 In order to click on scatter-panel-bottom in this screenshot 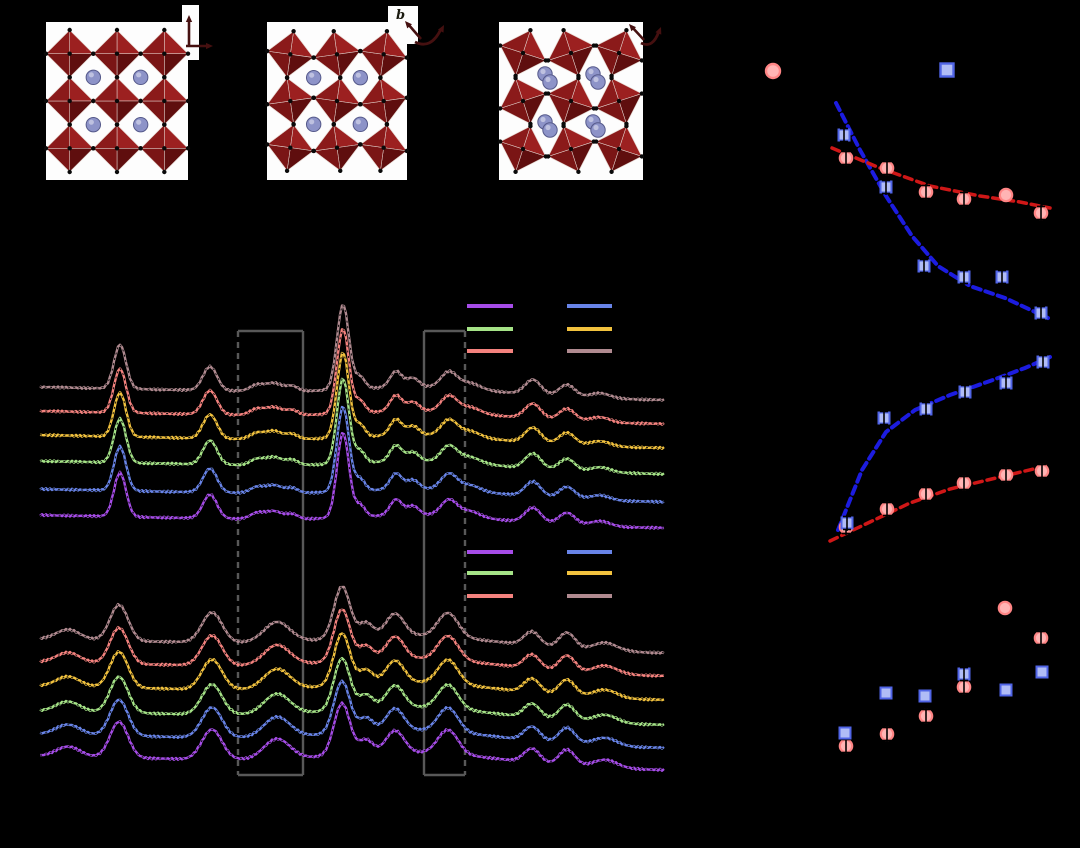, I will do `click(940, 660)`.